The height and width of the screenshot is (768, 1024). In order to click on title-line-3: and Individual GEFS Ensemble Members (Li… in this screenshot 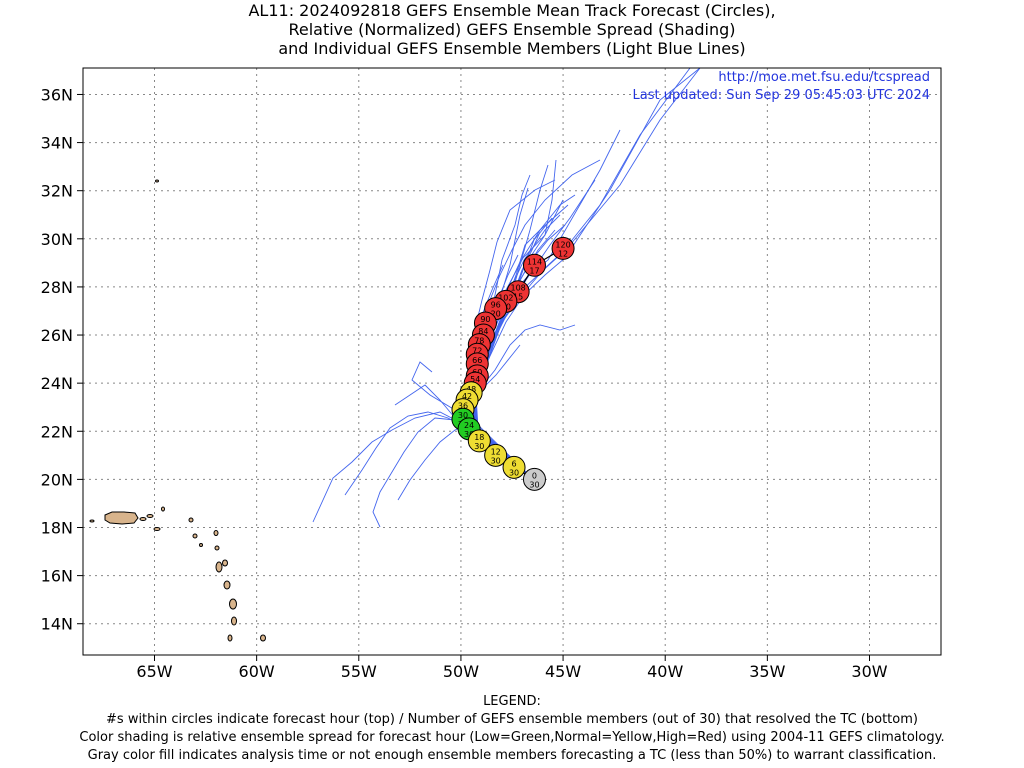, I will do `click(512, 48)`.